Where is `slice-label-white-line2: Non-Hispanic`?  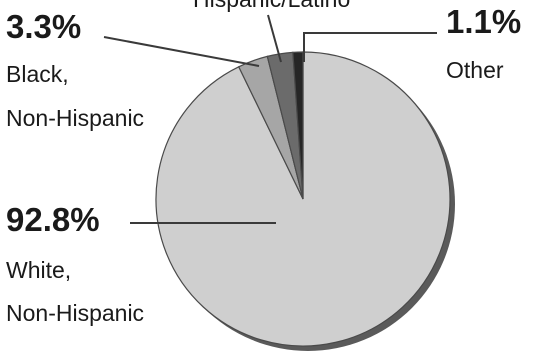
slice-label-white-line2: Non-Hispanic is located at coordinates (75, 313).